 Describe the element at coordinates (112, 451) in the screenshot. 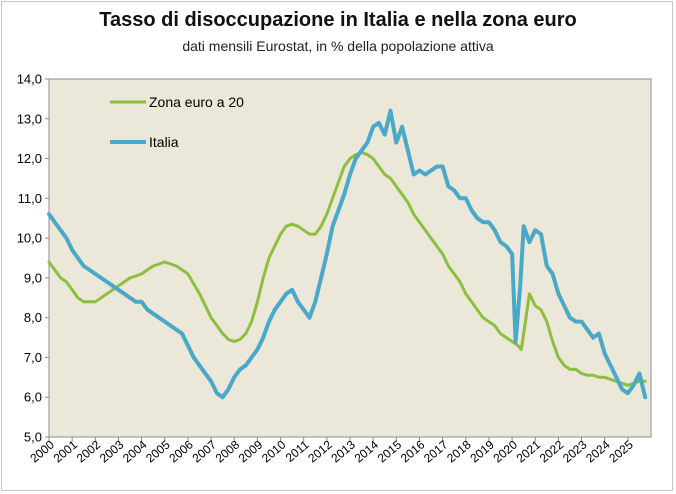

I see `x-tick-label: 2003` at that location.